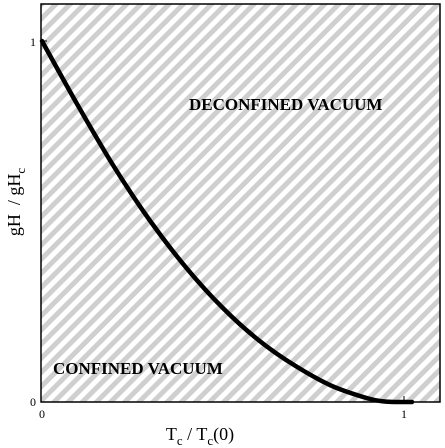 Image resolution: width=445 pixels, height=448 pixels. I want to click on deconfined-region-label: DECONFINED VACUUM, so click(285, 104).